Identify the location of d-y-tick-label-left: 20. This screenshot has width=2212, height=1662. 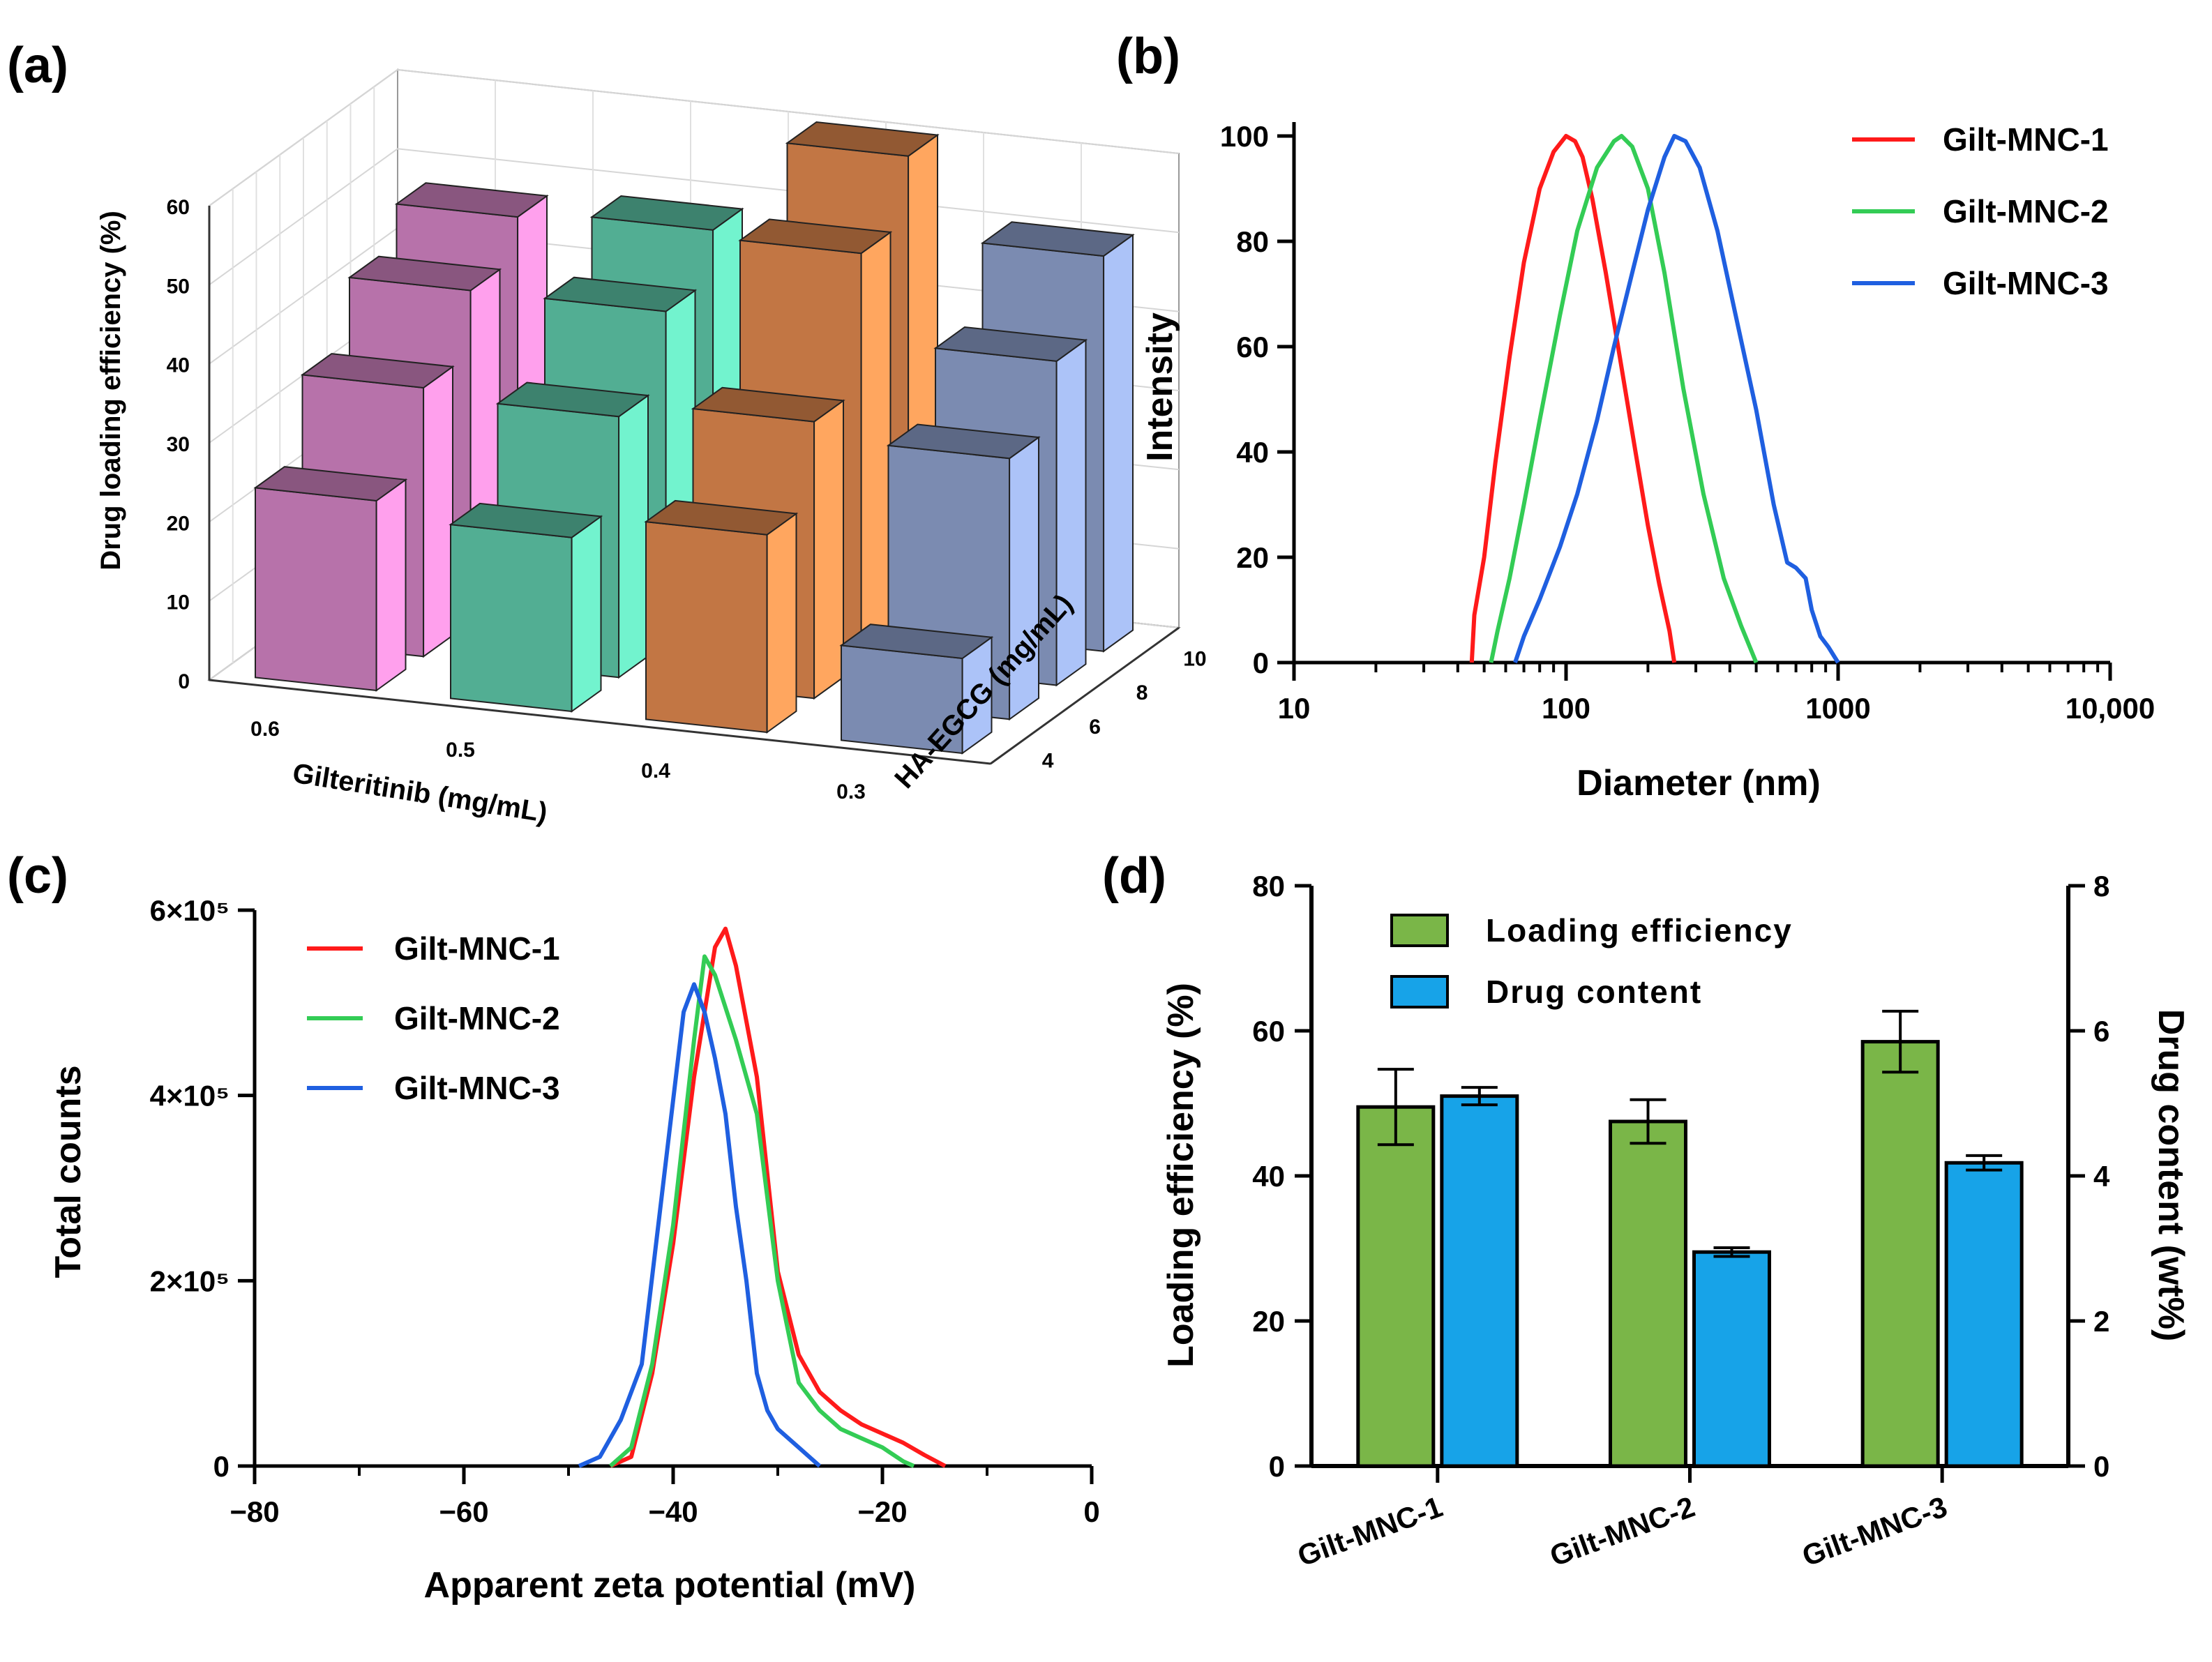
(1268, 1322).